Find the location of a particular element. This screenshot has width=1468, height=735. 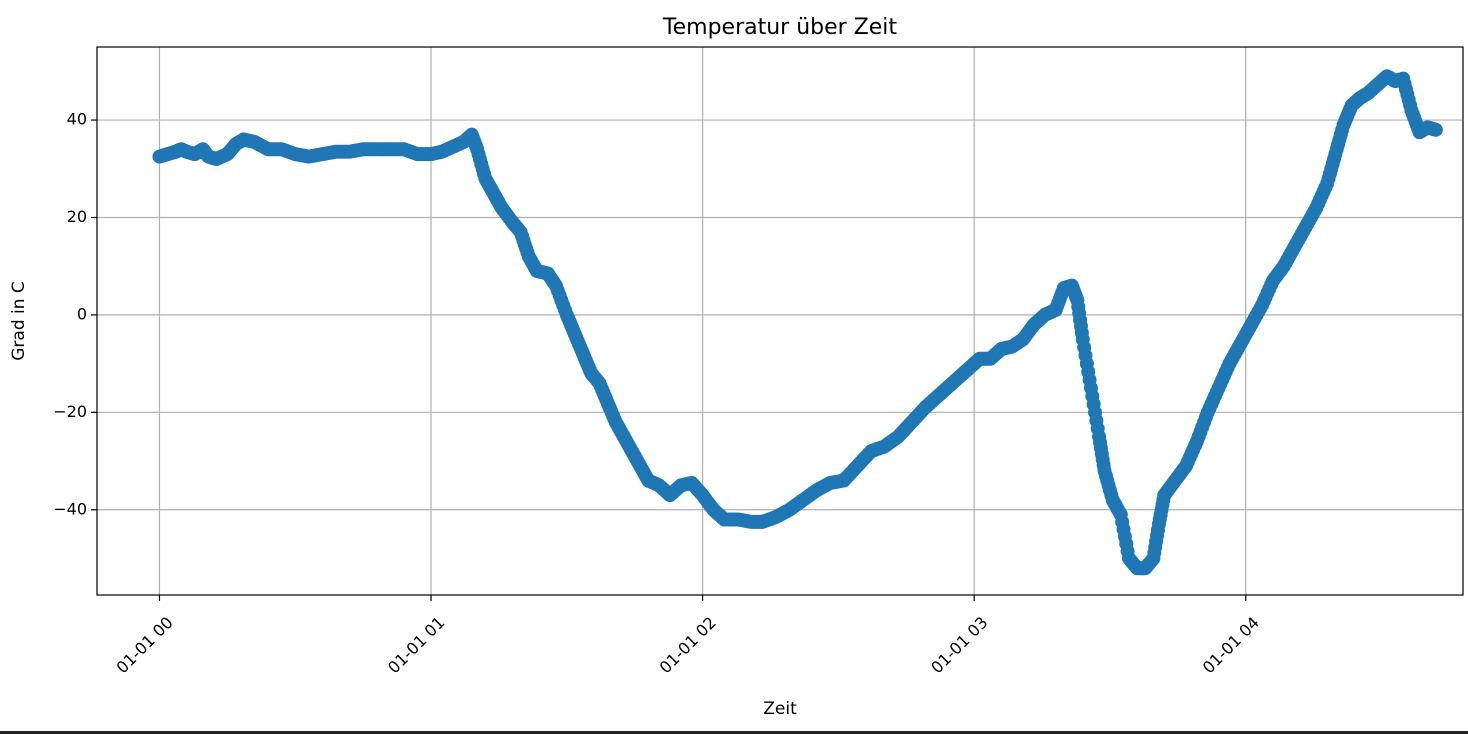

x-axis-label: Zeit is located at coordinates (780, 709).